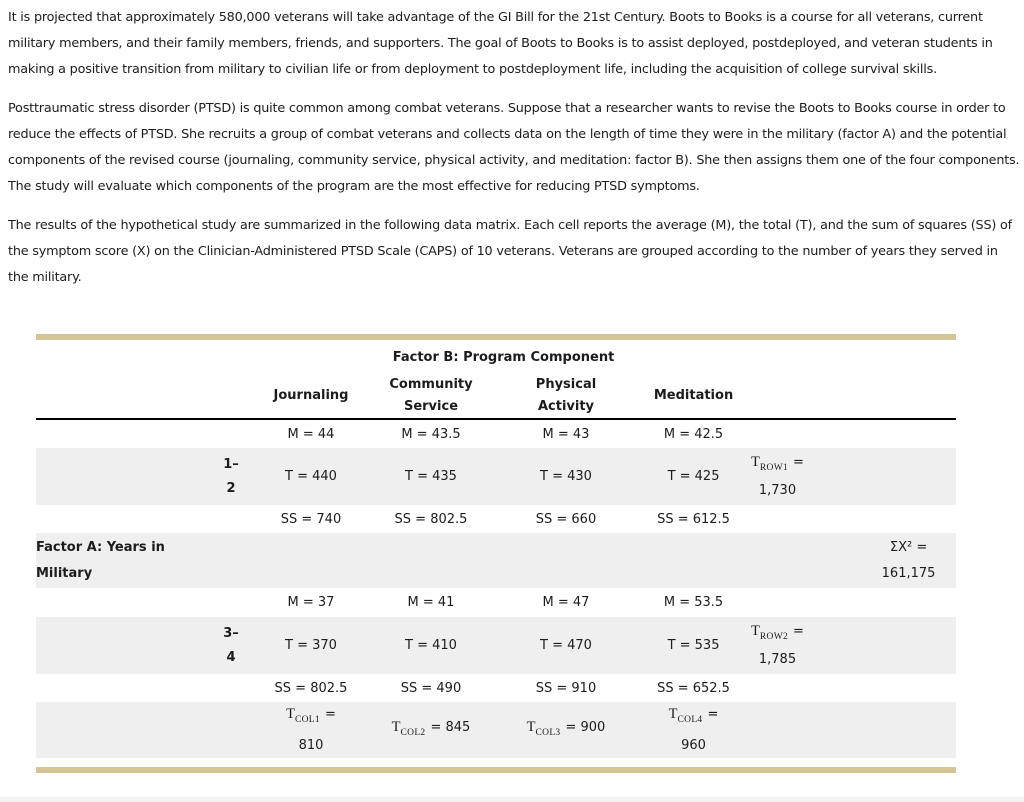  Describe the element at coordinates (693, 602) in the screenshot. I see `m-value-cell: M = 53.5` at that location.